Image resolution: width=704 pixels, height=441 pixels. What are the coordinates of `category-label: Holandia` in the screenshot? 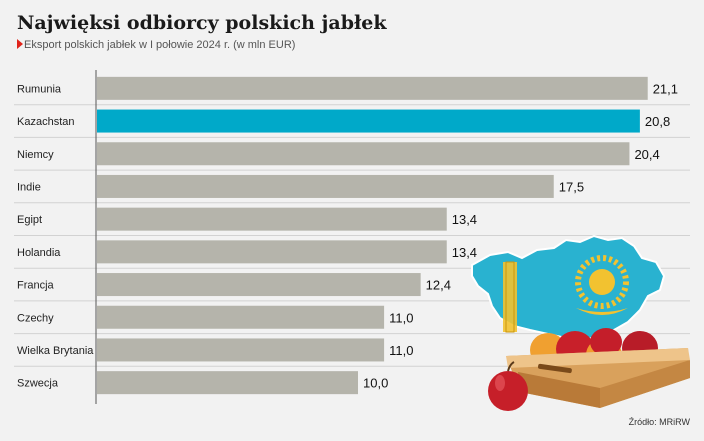 It's located at (39, 253).